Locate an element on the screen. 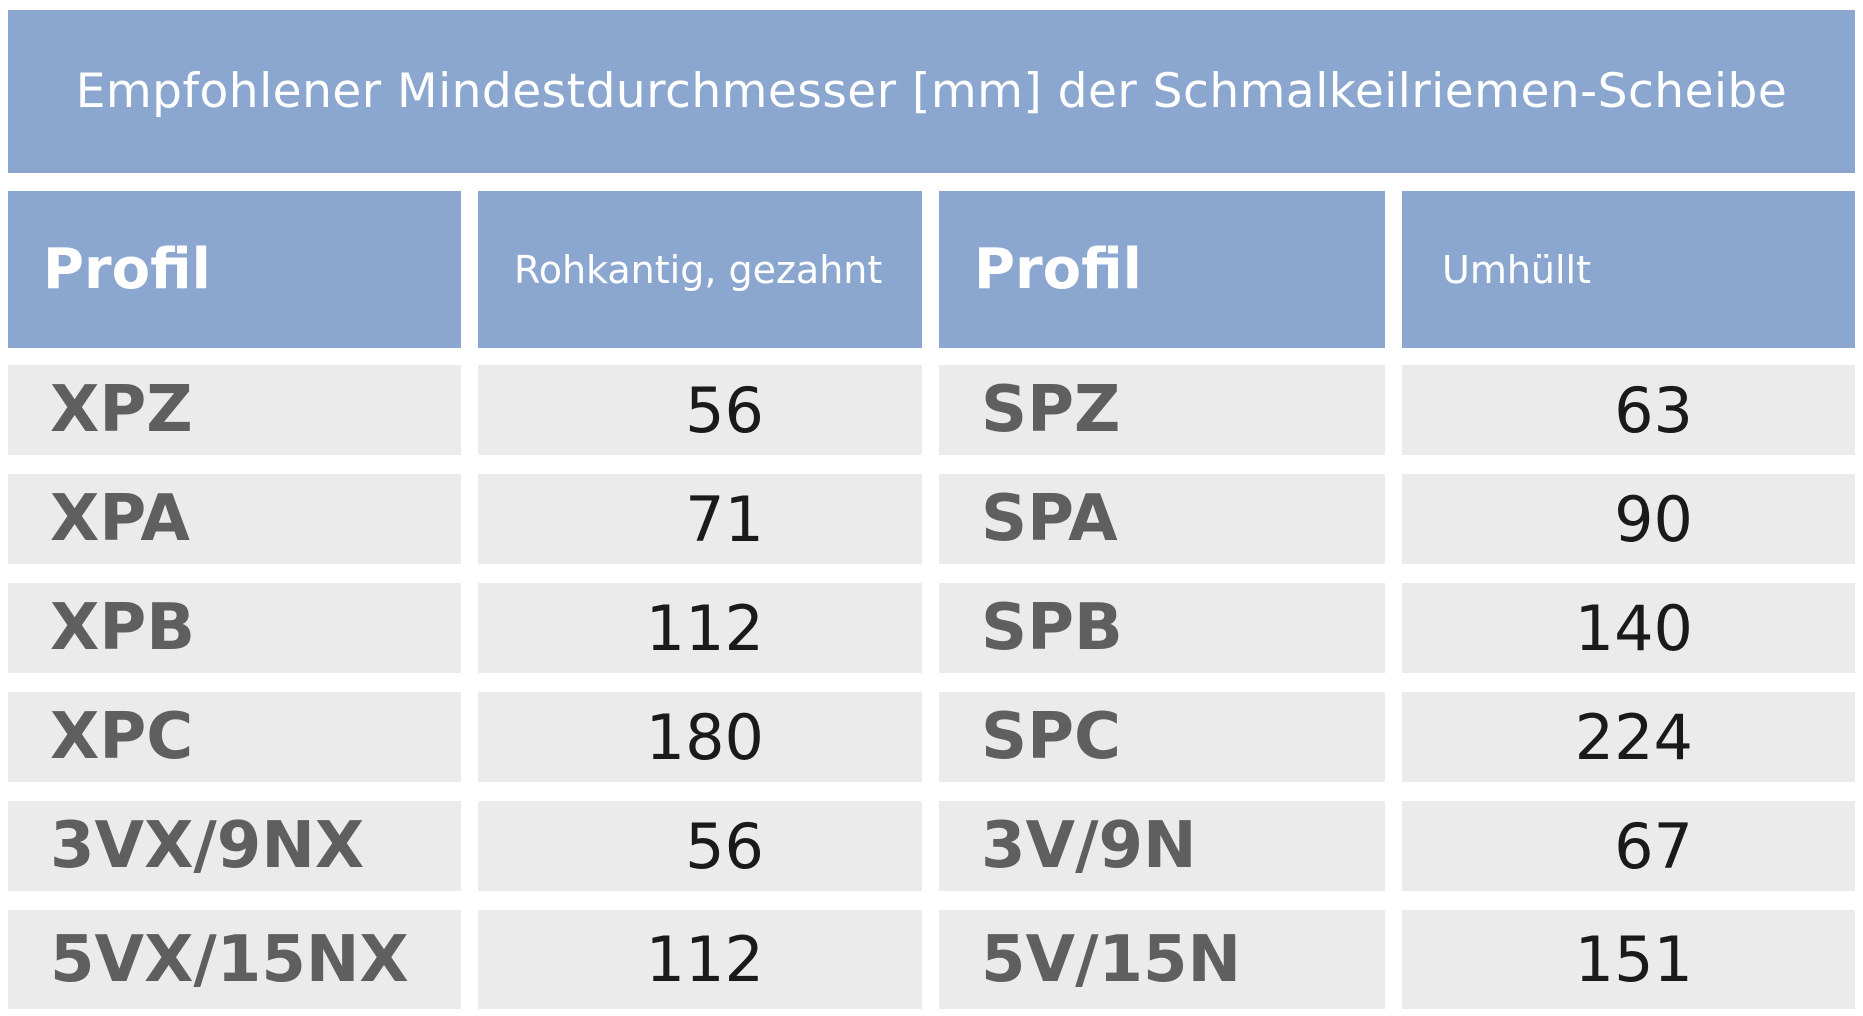 The height and width of the screenshot is (1016, 1863). table-row-6-rohkantig: 112 is located at coordinates (700, 959).